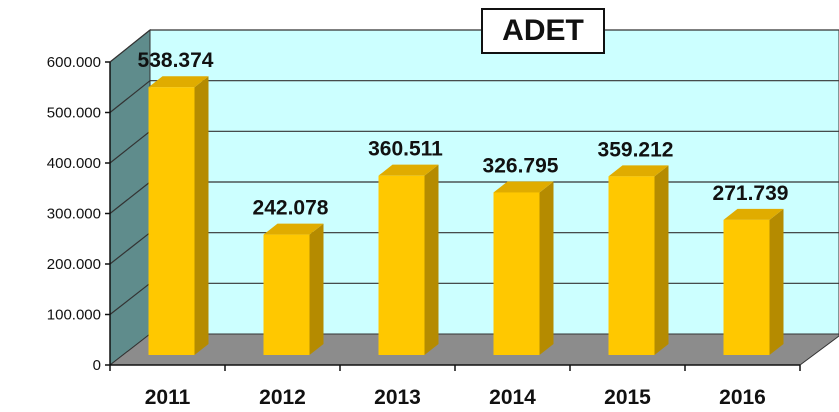 The image size is (839, 412). Describe the element at coordinates (397, 397) in the screenshot. I see `x-tick-label: 2013` at that location.